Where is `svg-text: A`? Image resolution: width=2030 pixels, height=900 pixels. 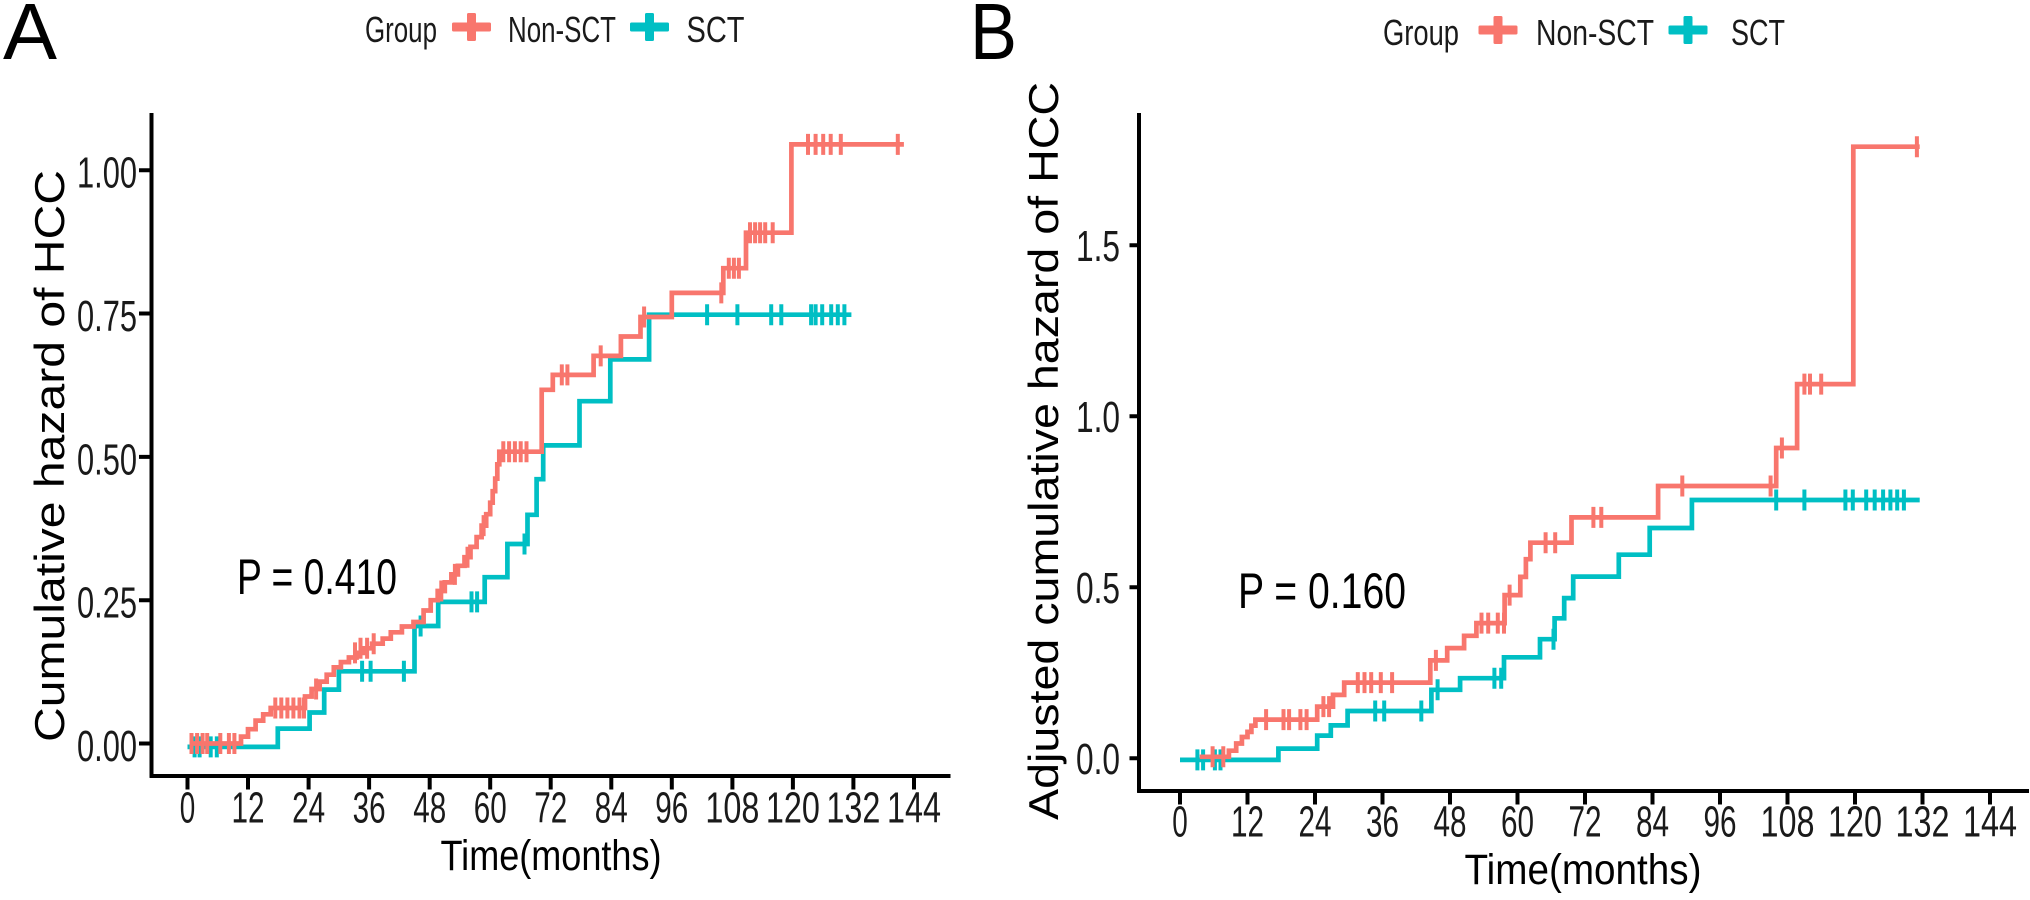
svg-text: A is located at coordinates (30, 38).